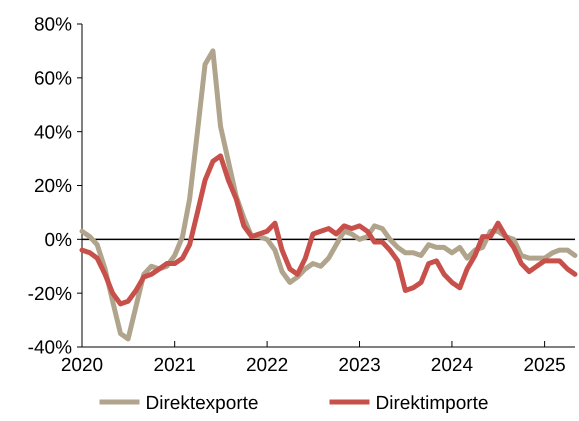 This screenshot has width=579, height=421. What do you see at coordinates (452, 365) in the screenshot?
I see `x-tick-label: 2024` at bounding box center [452, 365].